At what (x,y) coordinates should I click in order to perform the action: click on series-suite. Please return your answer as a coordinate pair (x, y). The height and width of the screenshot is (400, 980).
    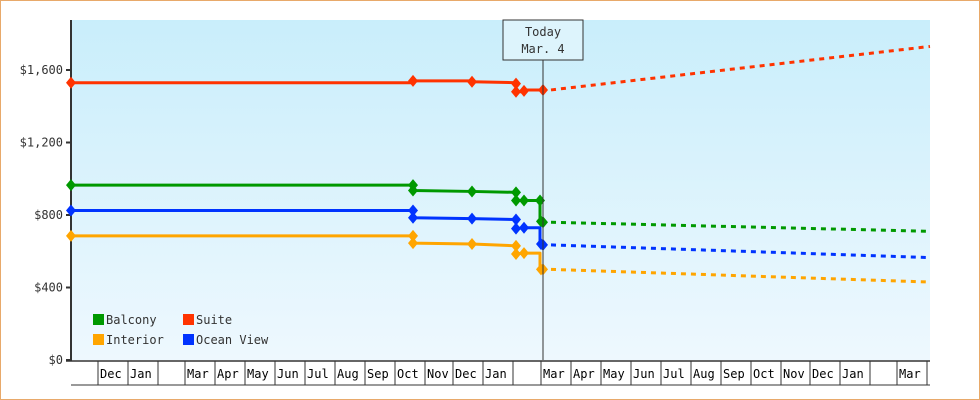
    Looking at the image, I should click on (498, 71).